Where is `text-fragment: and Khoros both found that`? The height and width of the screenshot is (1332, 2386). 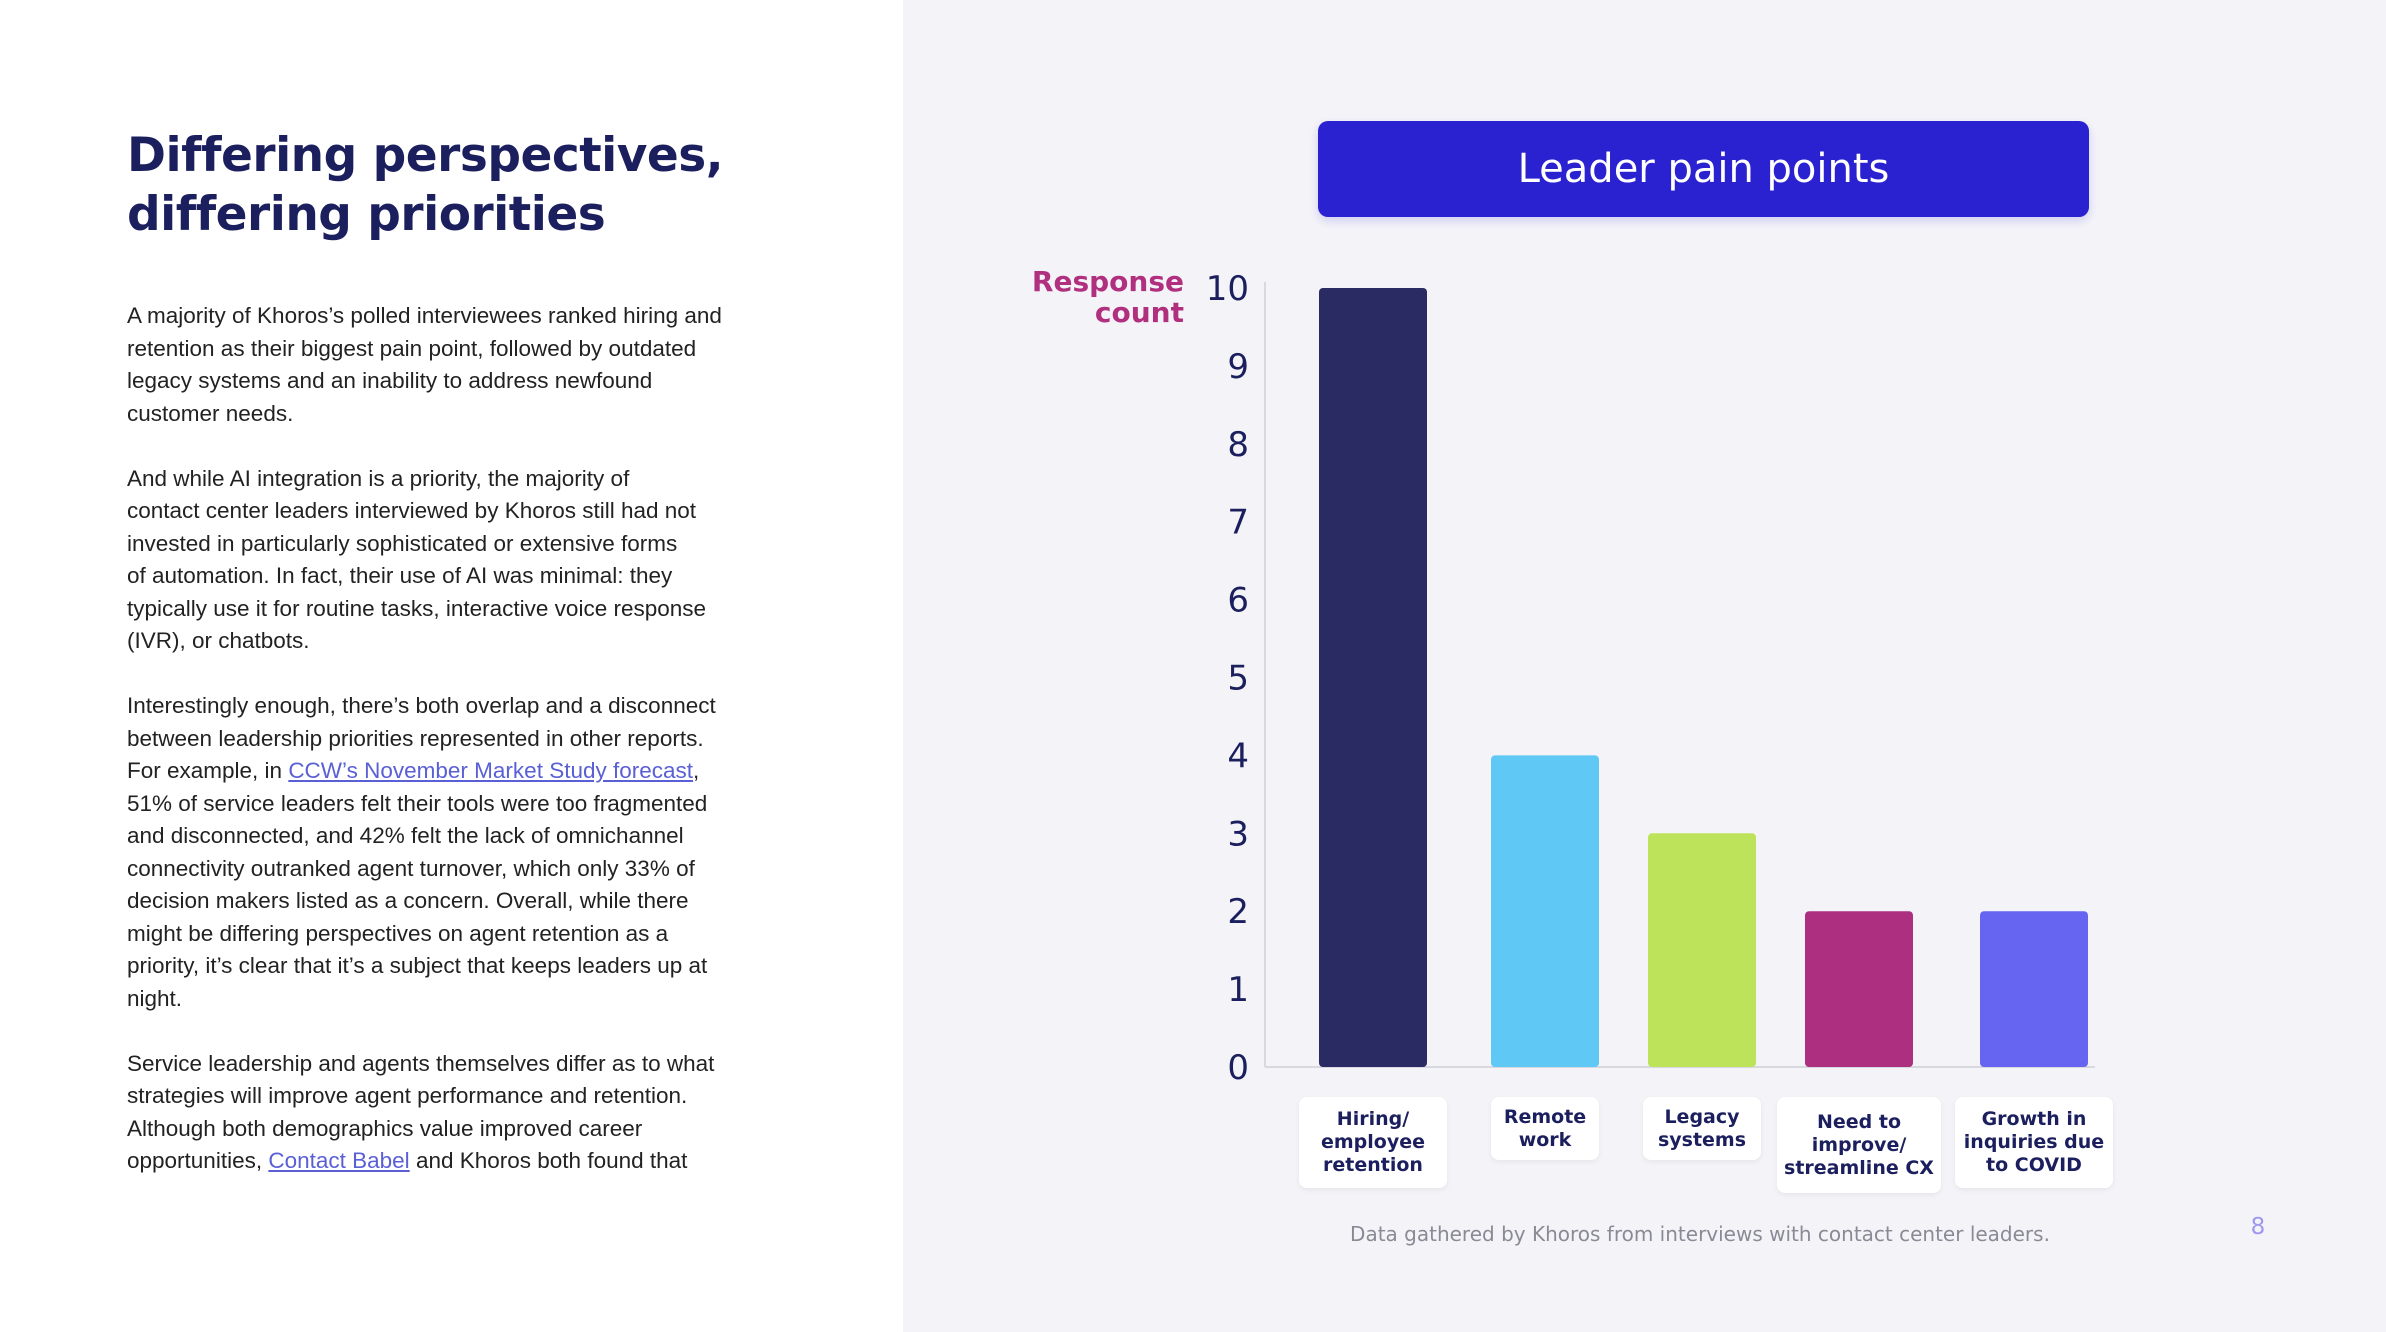
text-fragment: and Khoros both found that is located at coordinates (548, 1160).